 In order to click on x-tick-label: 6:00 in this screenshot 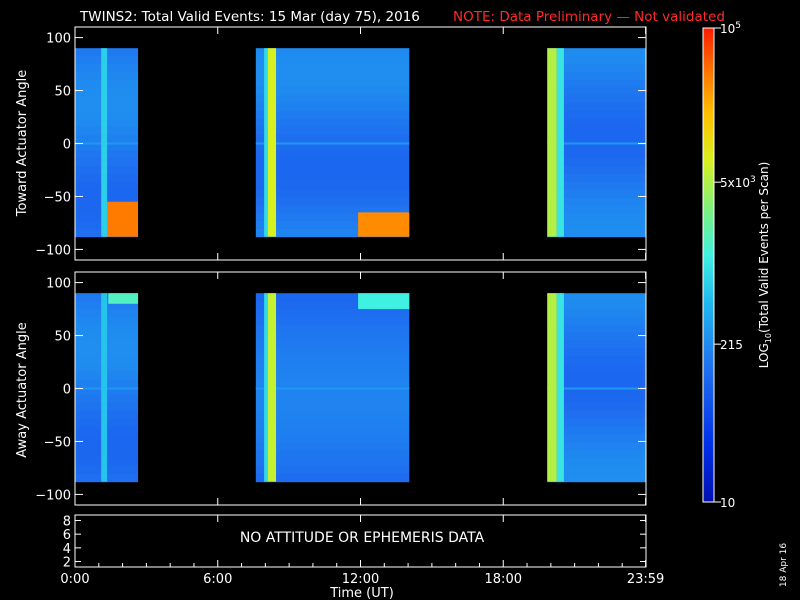, I will do `click(217, 579)`.